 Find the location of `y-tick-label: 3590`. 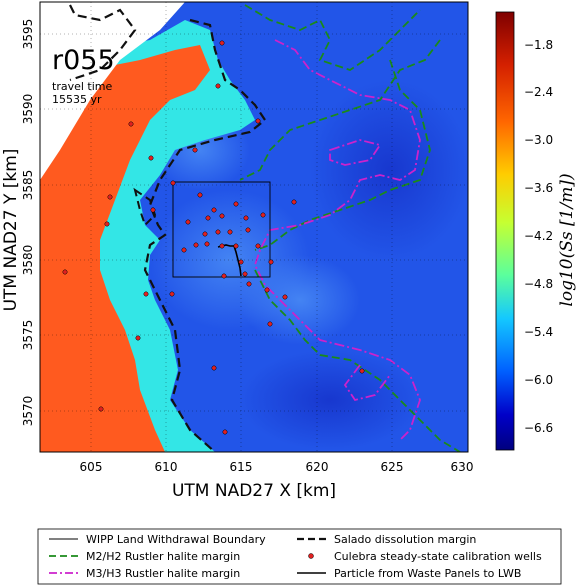

y-tick-label: 3590 is located at coordinates (28, 109).